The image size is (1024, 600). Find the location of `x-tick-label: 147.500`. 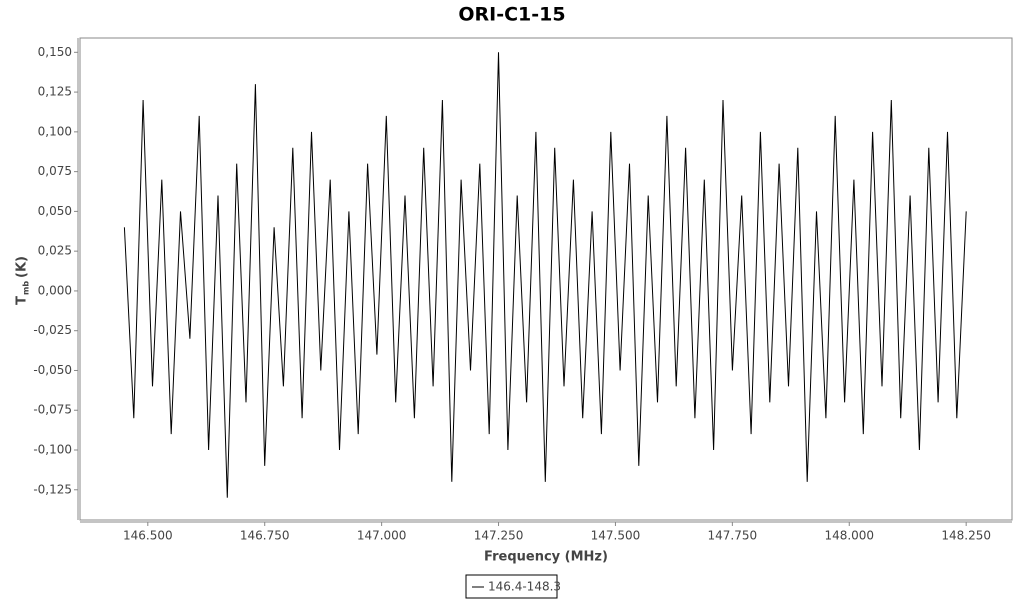

x-tick-label: 147.500 is located at coordinates (616, 536).